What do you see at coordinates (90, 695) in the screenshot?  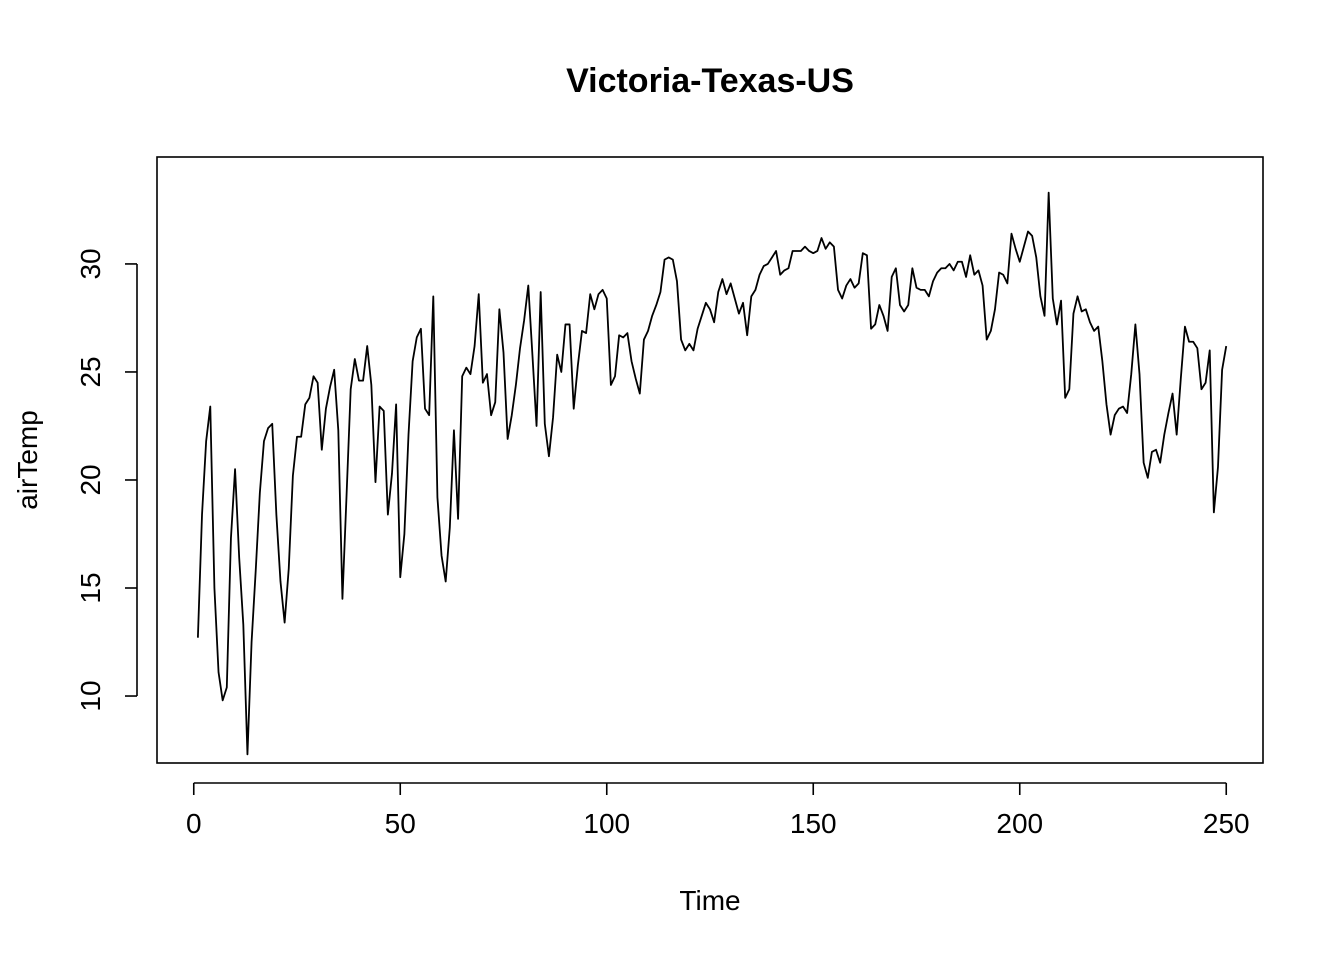 I see `y-tick-label: 10` at bounding box center [90, 695].